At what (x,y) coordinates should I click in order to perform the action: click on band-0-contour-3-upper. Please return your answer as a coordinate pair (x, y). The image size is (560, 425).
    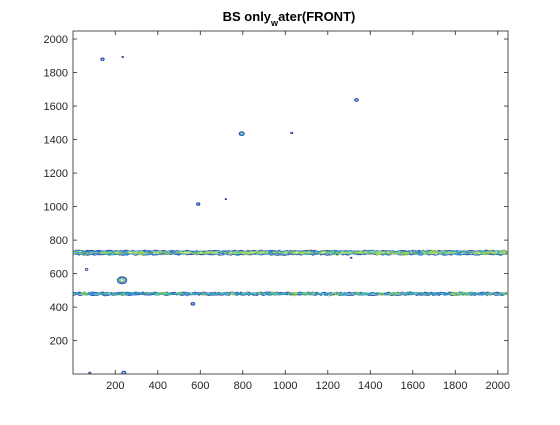
    Looking at the image, I should click on (290, 252).